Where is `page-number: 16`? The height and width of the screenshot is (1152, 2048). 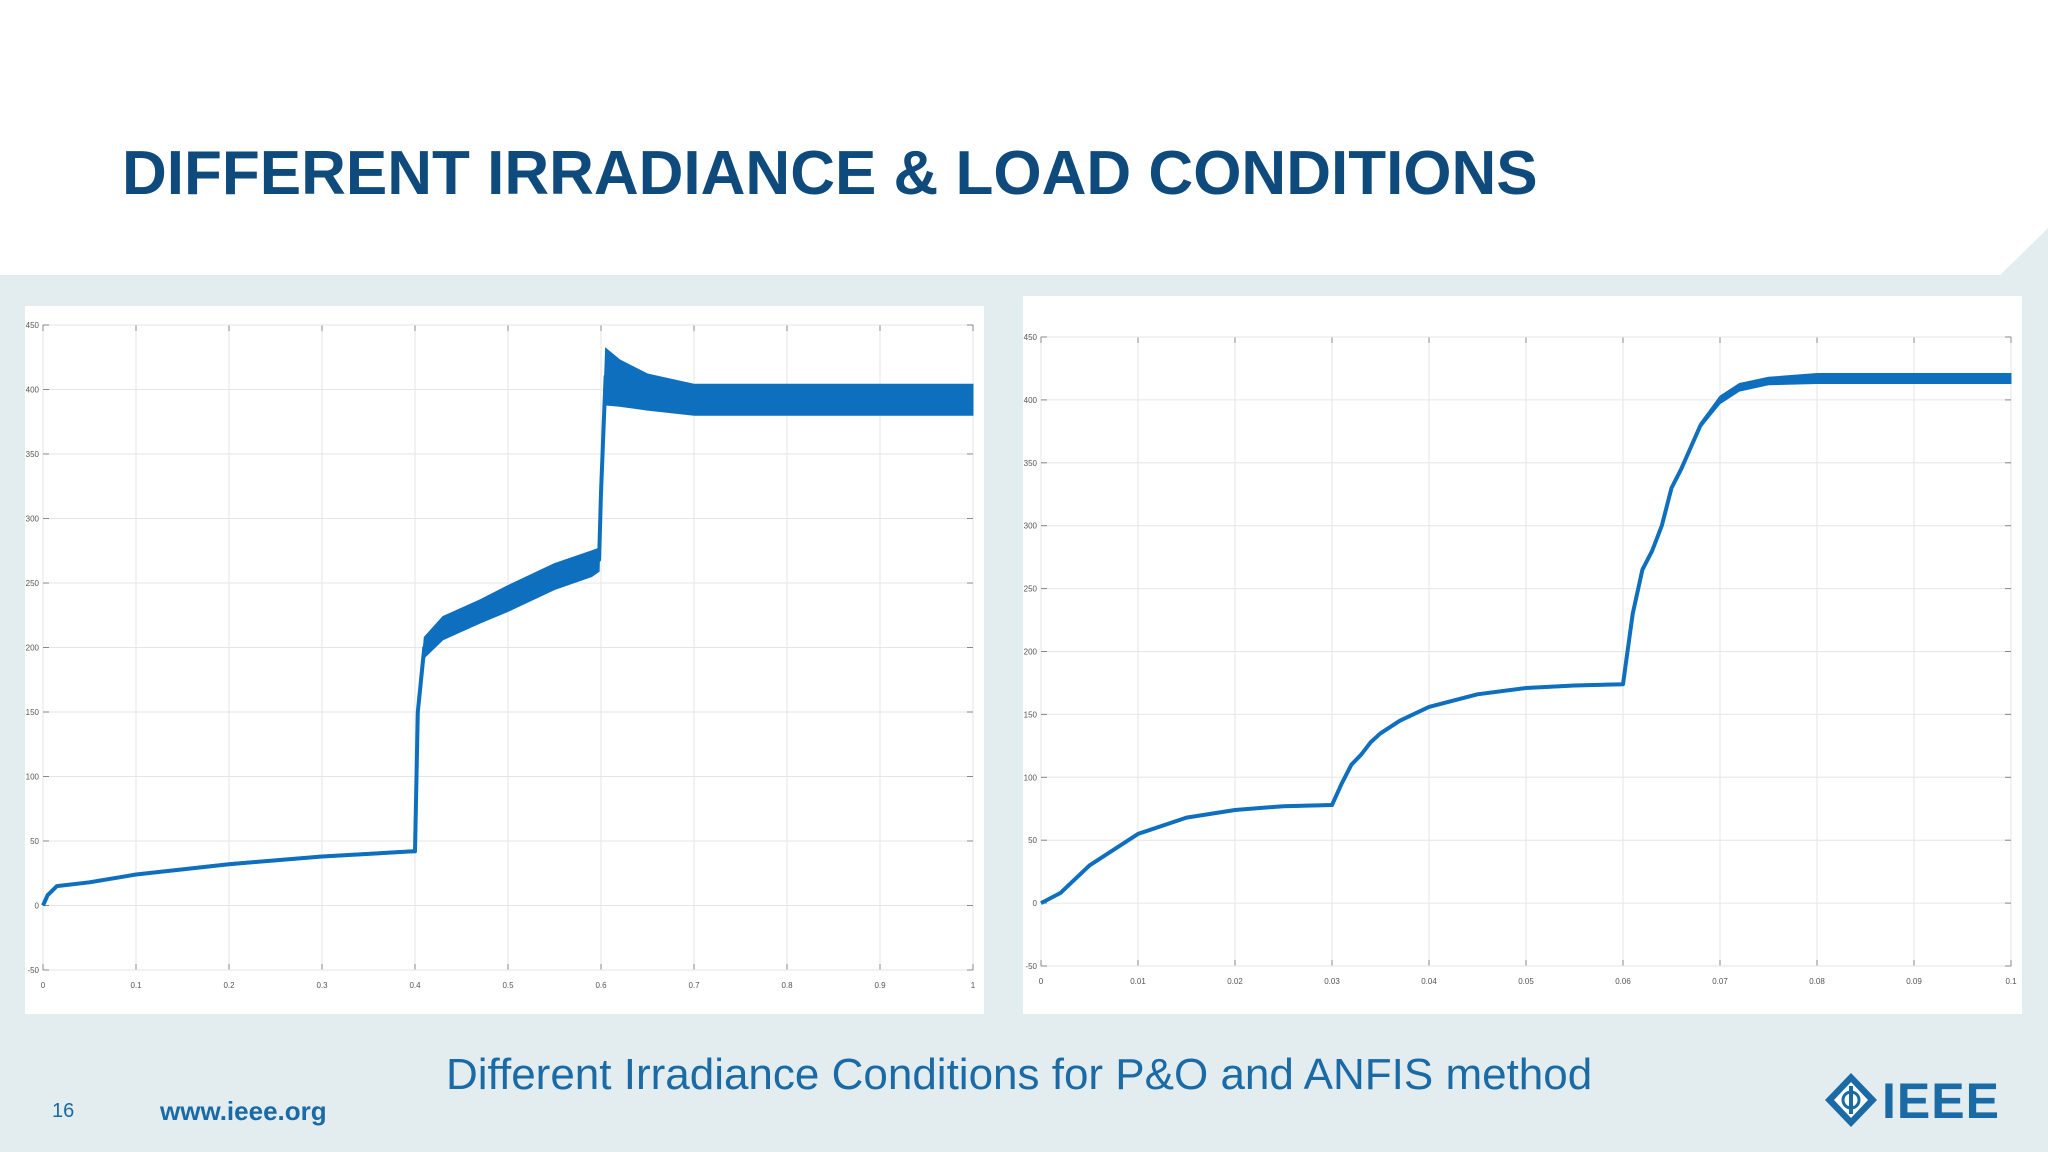
page-number: 16 is located at coordinates (63, 1111).